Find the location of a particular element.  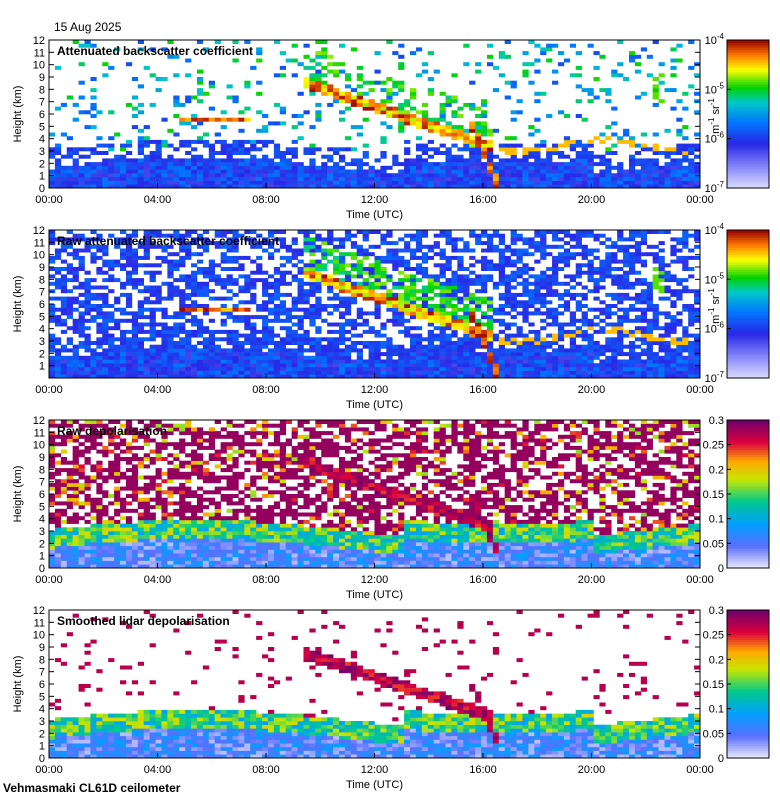

y-tick-label: 1 is located at coordinates (42, 367).